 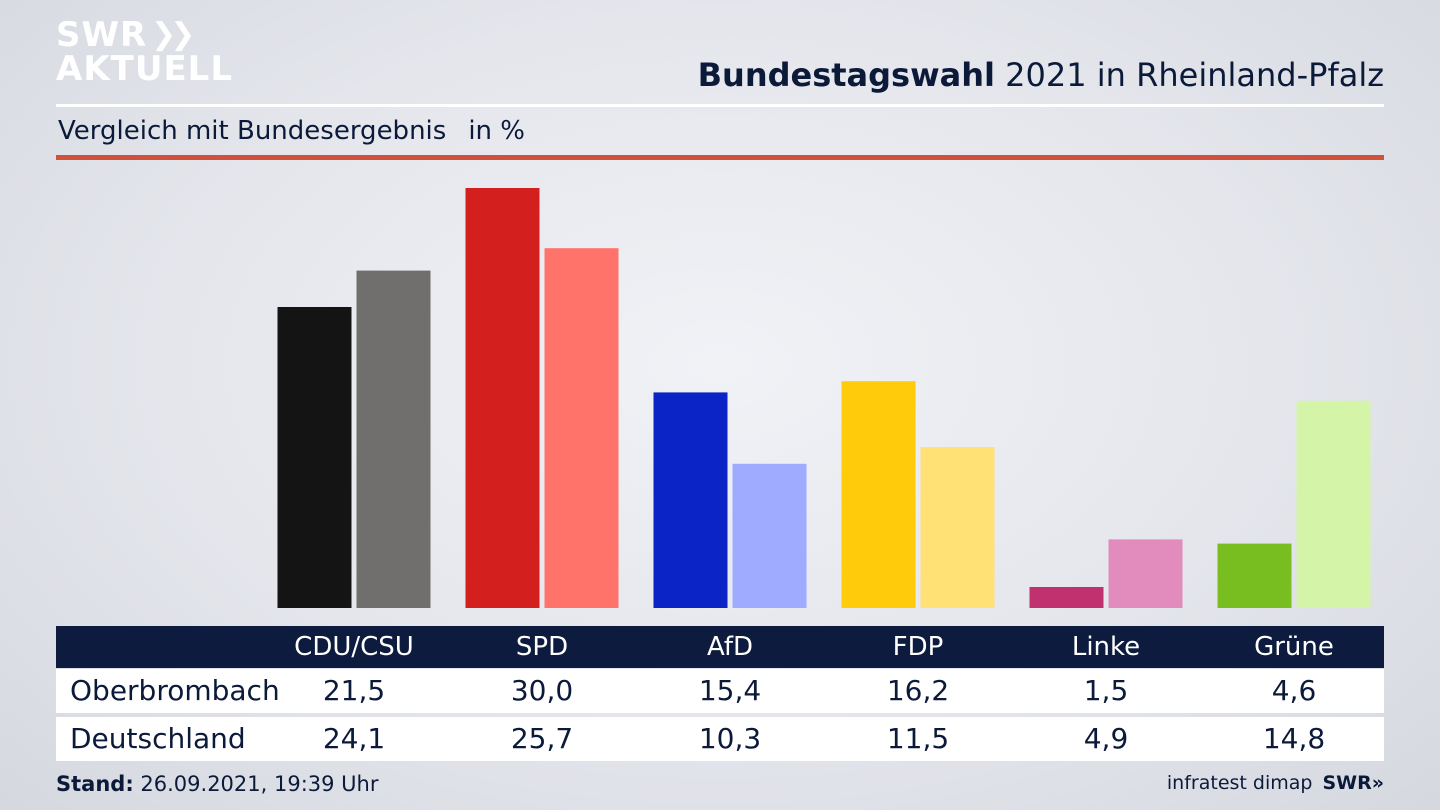 What do you see at coordinates (720, 105) in the screenshot?
I see `title-divider` at bounding box center [720, 105].